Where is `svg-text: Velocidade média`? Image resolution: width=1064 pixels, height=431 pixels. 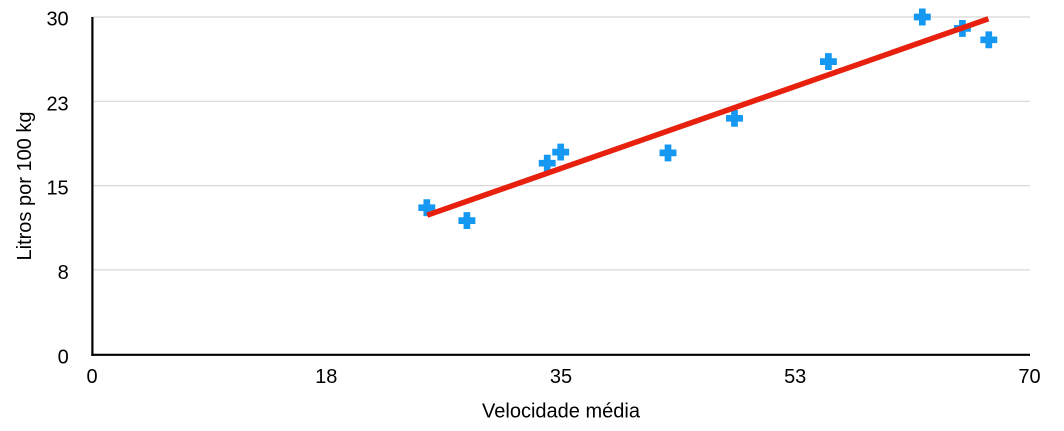 svg-text: Velocidade média is located at coordinates (561, 412).